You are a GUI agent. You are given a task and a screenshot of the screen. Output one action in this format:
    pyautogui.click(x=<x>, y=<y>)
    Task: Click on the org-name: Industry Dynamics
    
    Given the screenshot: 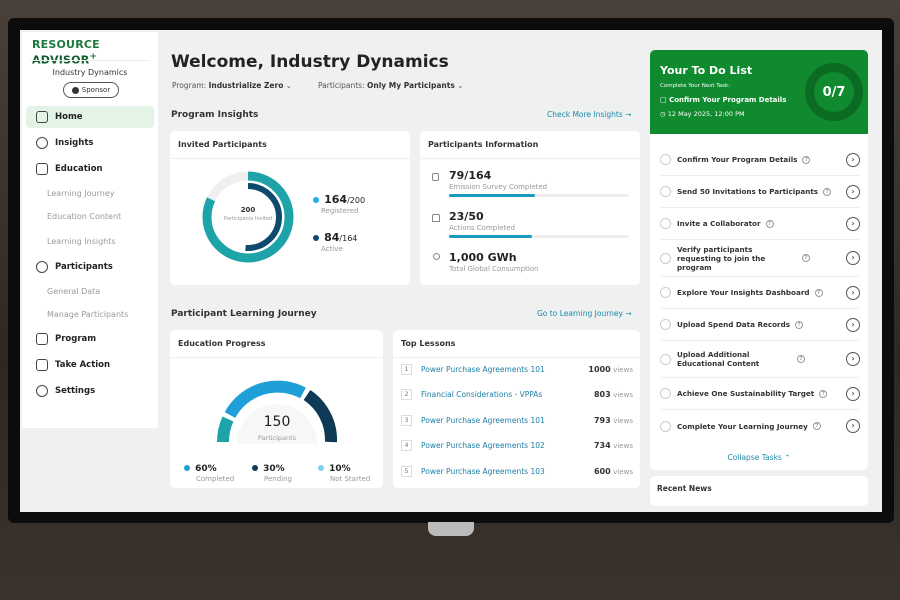 What is the action you would take?
    pyautogui.click(x=90, y=72)
    